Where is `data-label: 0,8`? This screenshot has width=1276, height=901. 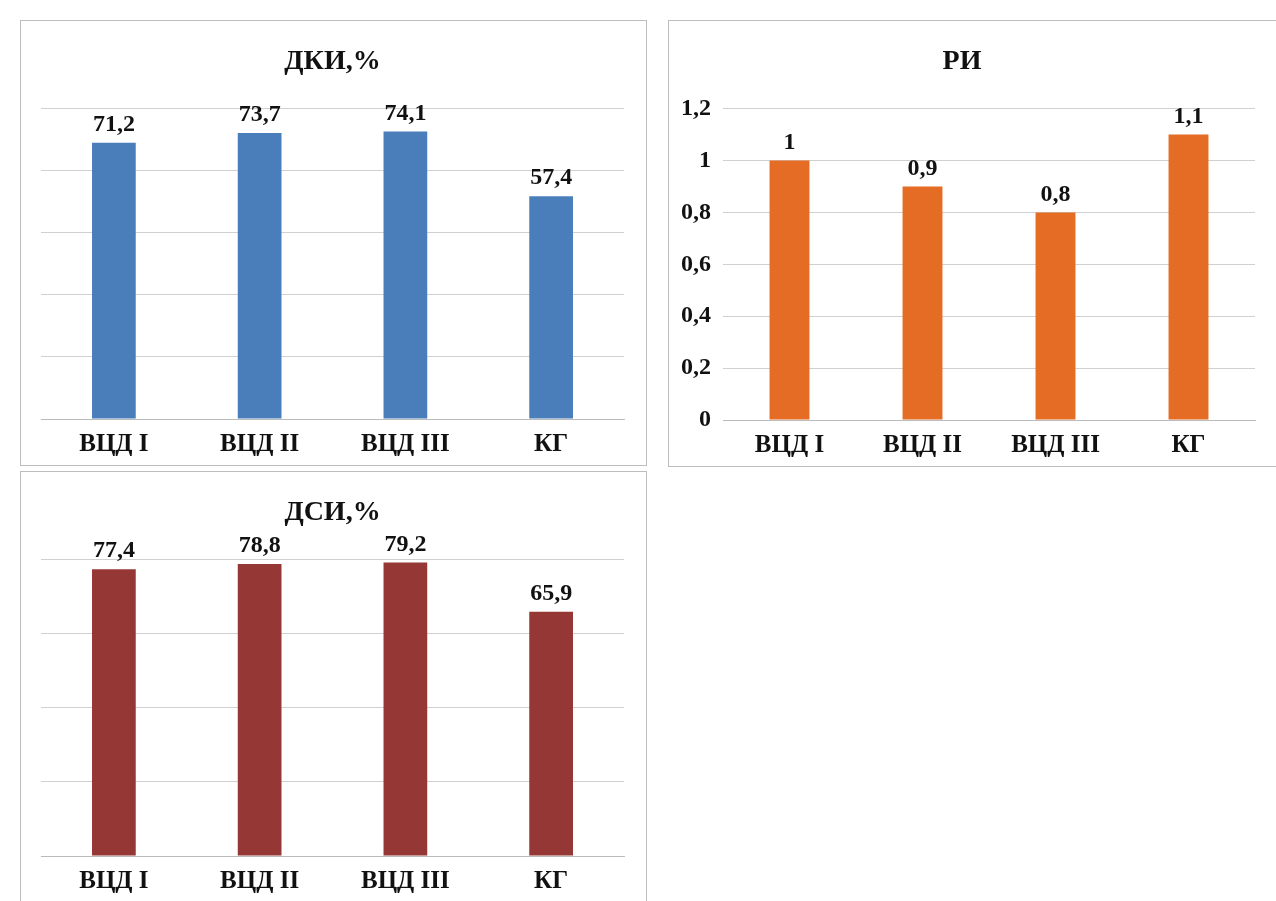
data-label: 0,8 is located at coordinates (1055, 192).